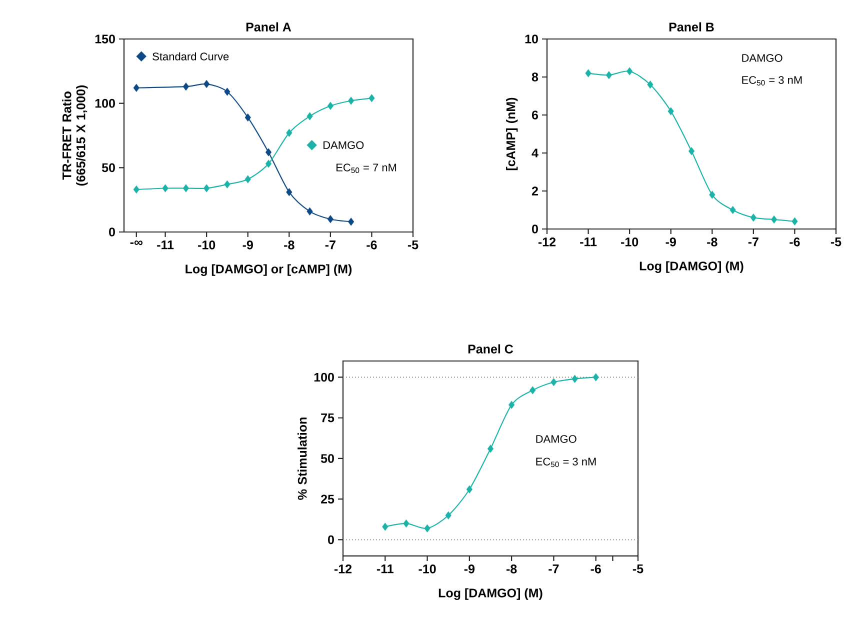  What do you see at coordinates (491, 349) in the screenshot?
I see `chart-title: Panel C` at bounding box center [491, 349].